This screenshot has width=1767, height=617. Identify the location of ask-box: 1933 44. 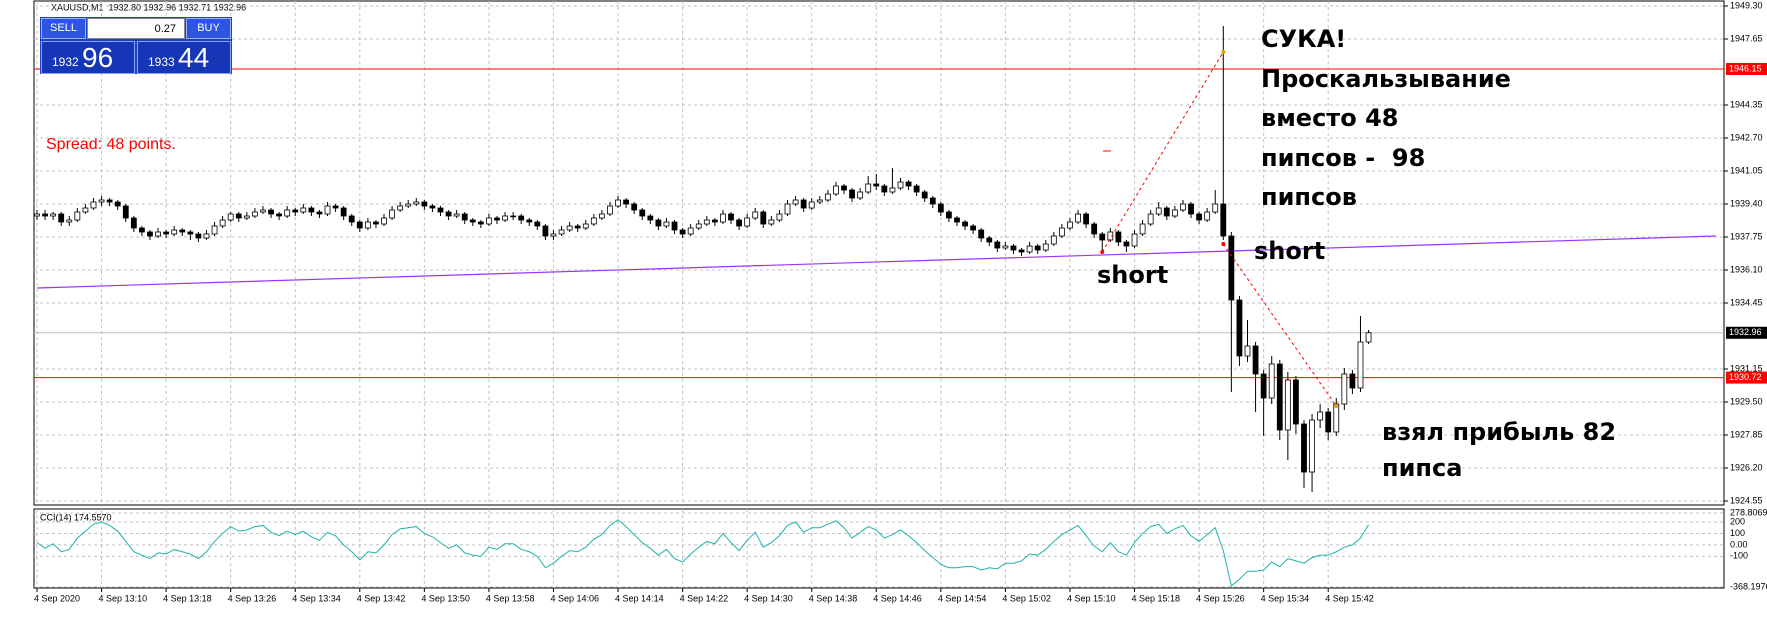
(184, 57).